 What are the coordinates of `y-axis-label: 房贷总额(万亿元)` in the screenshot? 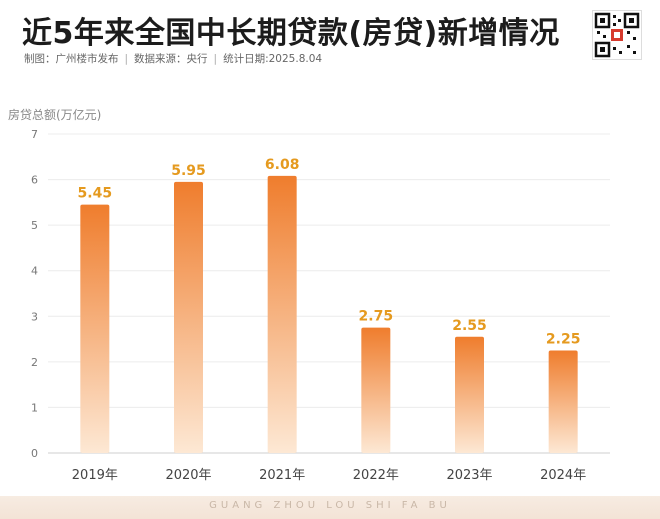 It's located at (55, 115).